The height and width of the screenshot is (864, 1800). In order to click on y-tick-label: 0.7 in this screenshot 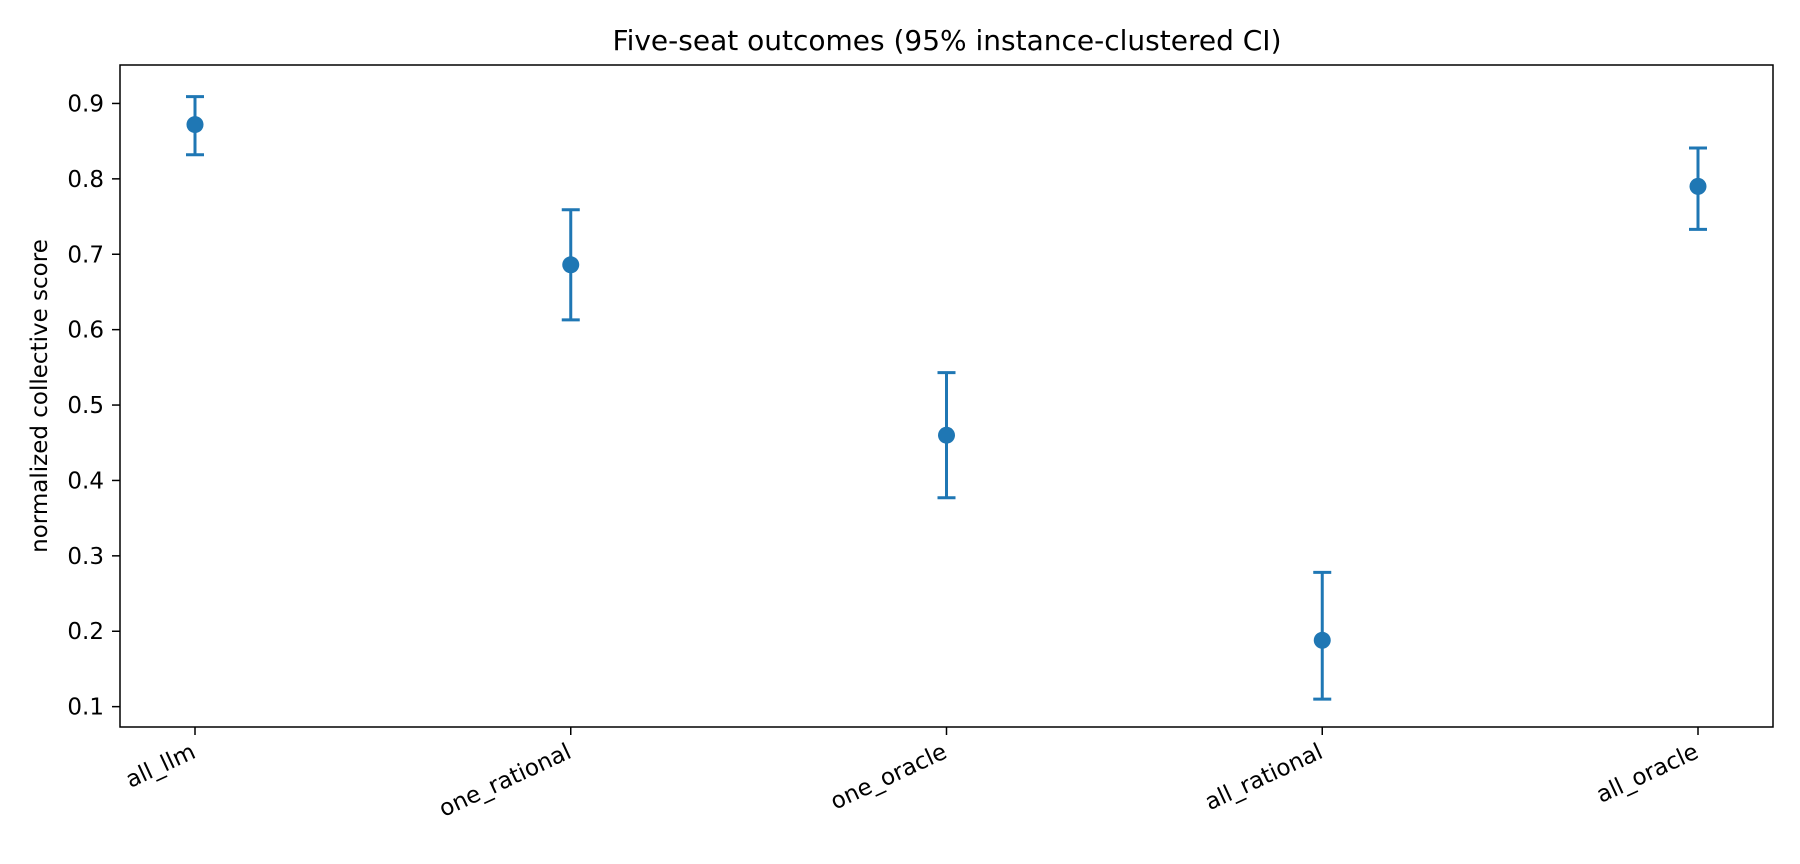, I will do `click(85, 255)`.